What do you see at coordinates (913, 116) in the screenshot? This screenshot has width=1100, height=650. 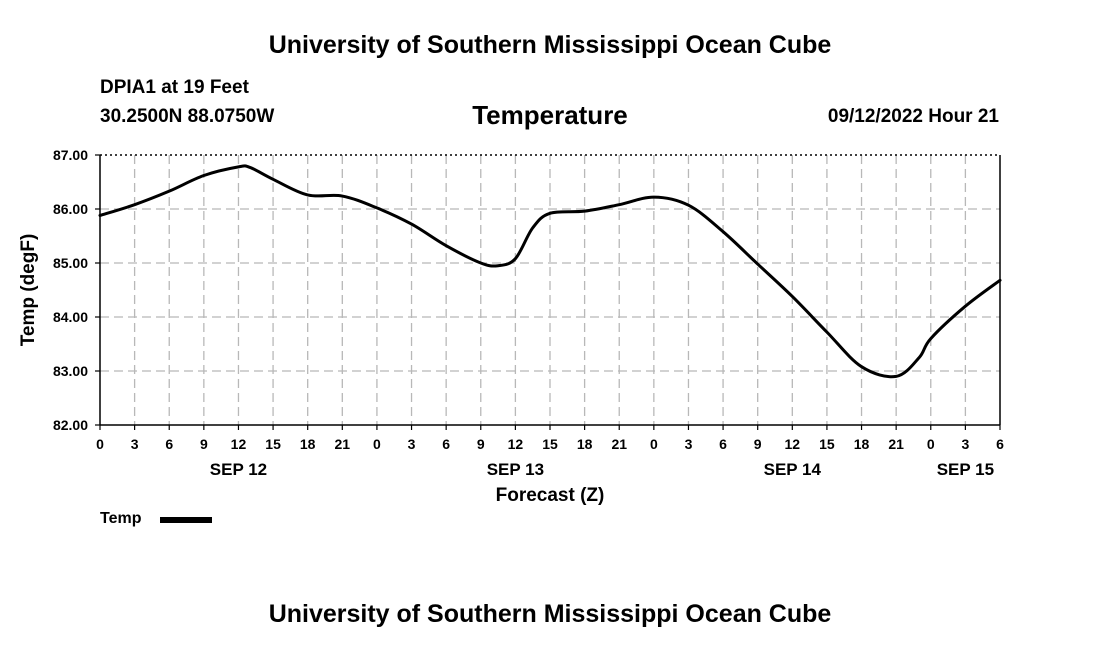 I see `forecast-datetime: 09/12/2022 Hour 21` at bounding box center [913, 116].